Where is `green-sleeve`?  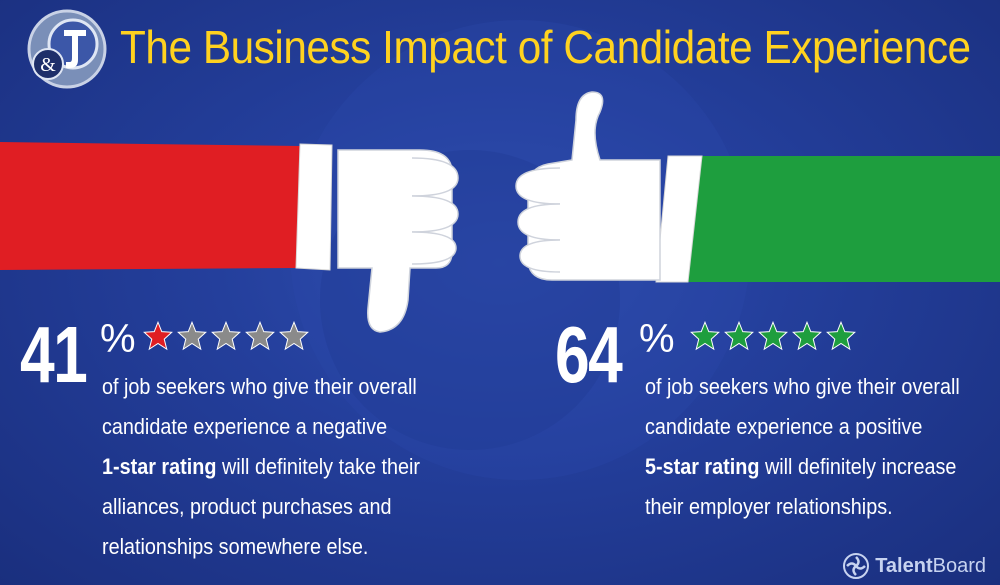
green-sleeve is located at coordinates (843, 219).